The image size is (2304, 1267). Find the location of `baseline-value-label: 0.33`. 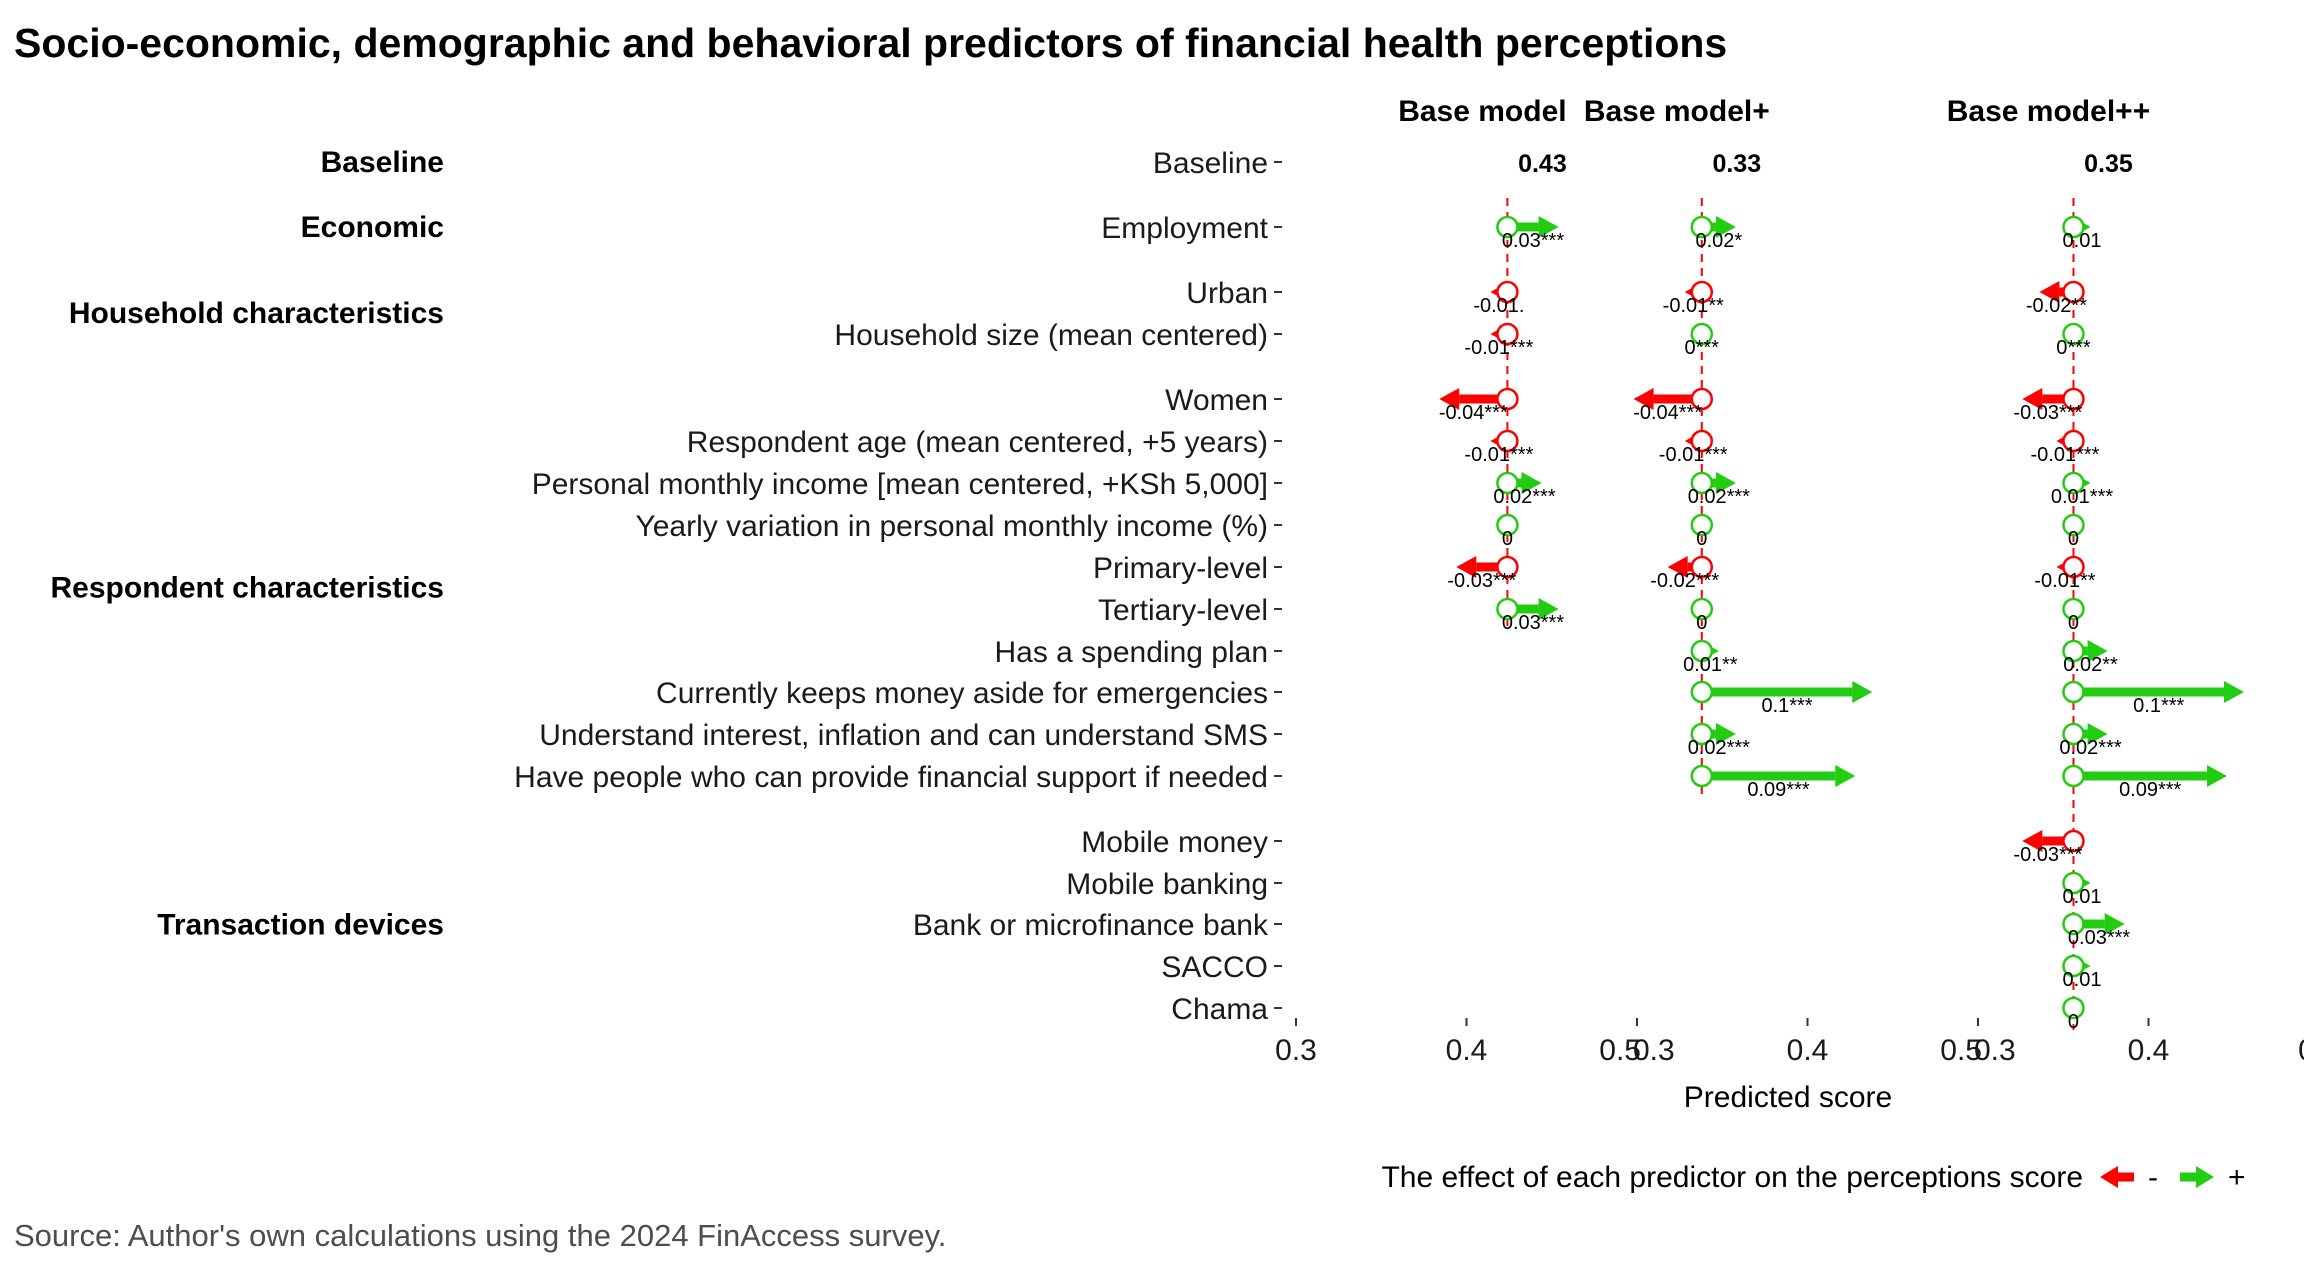

baseline-value-label: 0.33 is located at coordinates (1736, 164).